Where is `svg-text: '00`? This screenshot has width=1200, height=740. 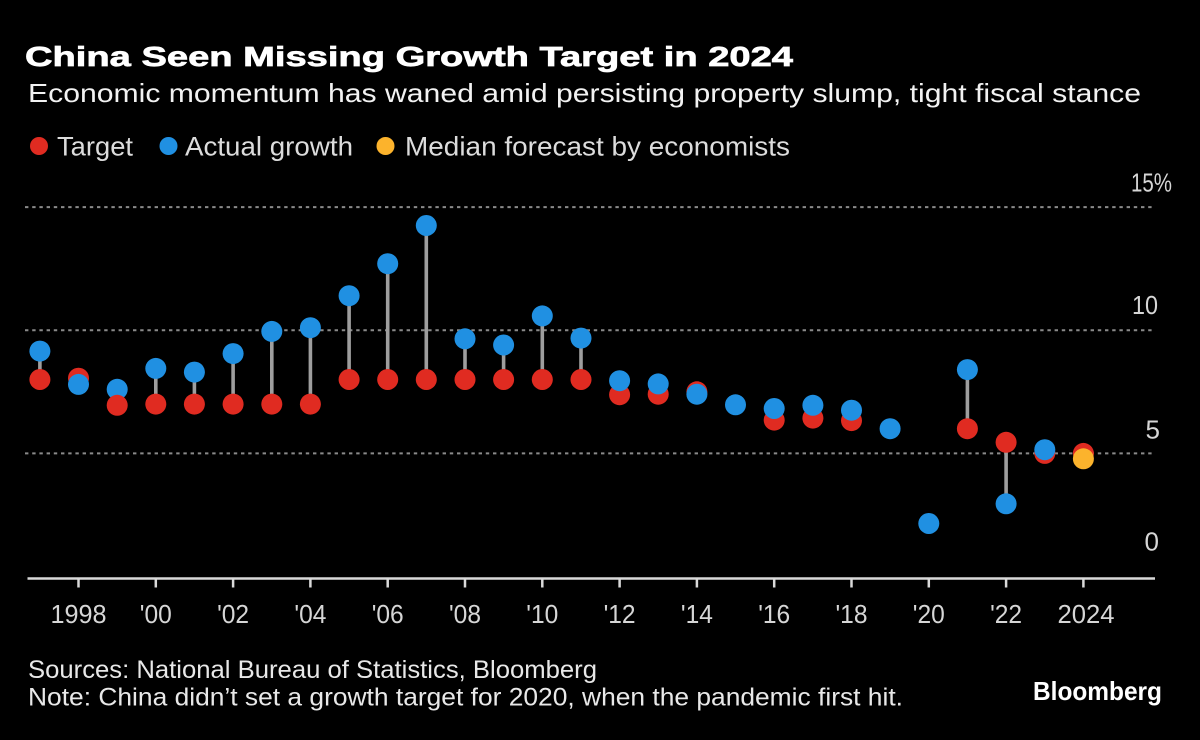
svg-text: '00 is located at coordinates (156, 614).